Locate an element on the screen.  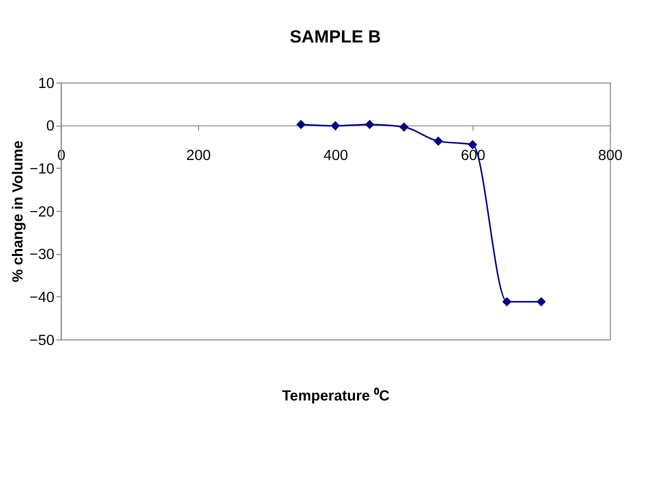
y-axis-title: % change in Volume is located at coordinates (18, 211).